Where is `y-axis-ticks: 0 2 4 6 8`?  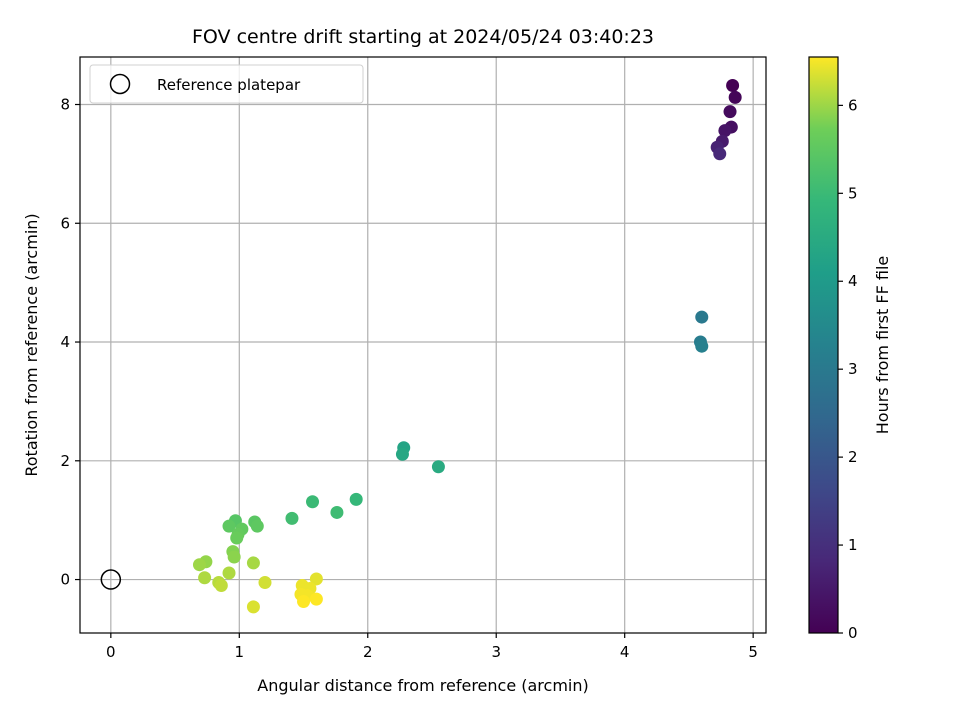 y-axis-ticks: 0 2 4 6 8 is located at coordinates (70, 342).